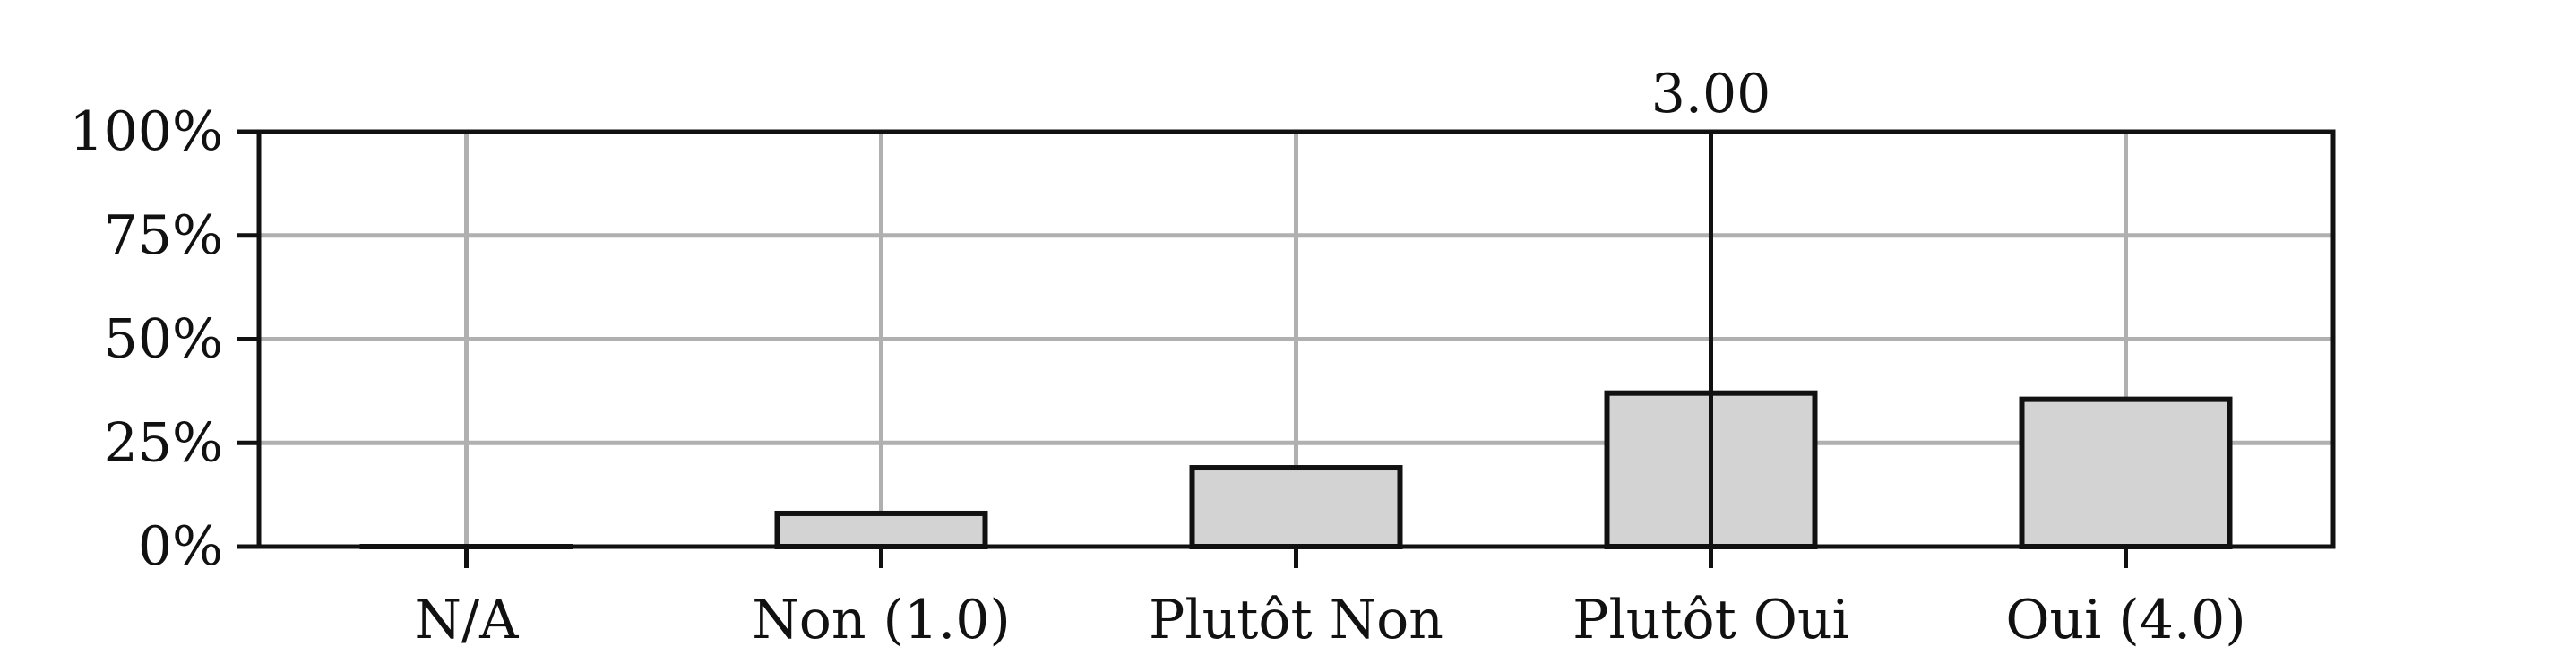 The width and height of the screenshot is (2576, 664). I want to click on y-tick-label: 75%, so click(164, 235).